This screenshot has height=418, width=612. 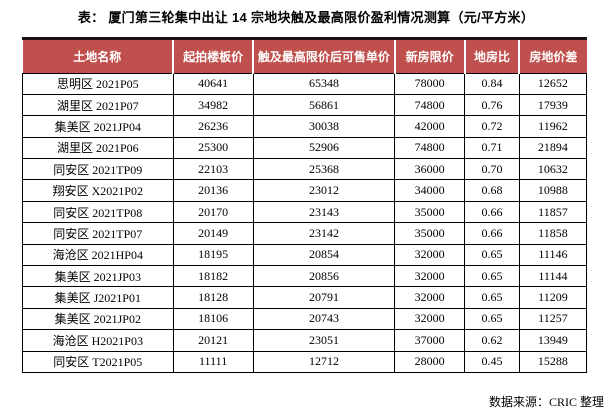 I want to click on table-header: 土地名称 起拍楼板价 触及最高限价后可售单价 新房限价 地房比 房地价差, so click(x=304, y=57).